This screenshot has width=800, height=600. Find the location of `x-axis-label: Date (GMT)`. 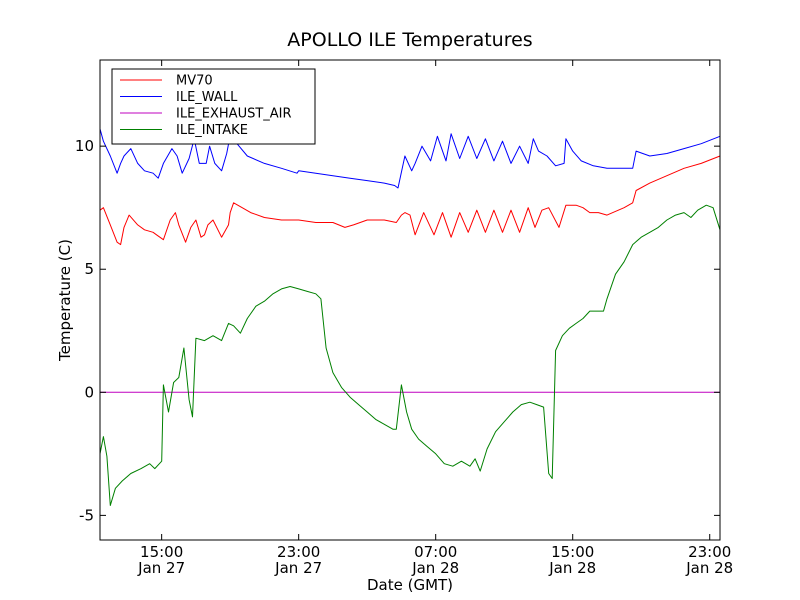

x-axis-label: Date (GMT) is located at coordinates (410, 585).